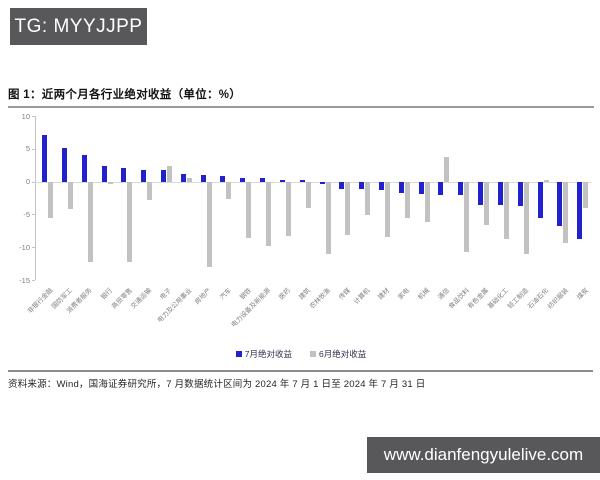  I want to click on chart-title: 图 1：近两个月各行业绝对收益（单位：%）, so click(301, 97).